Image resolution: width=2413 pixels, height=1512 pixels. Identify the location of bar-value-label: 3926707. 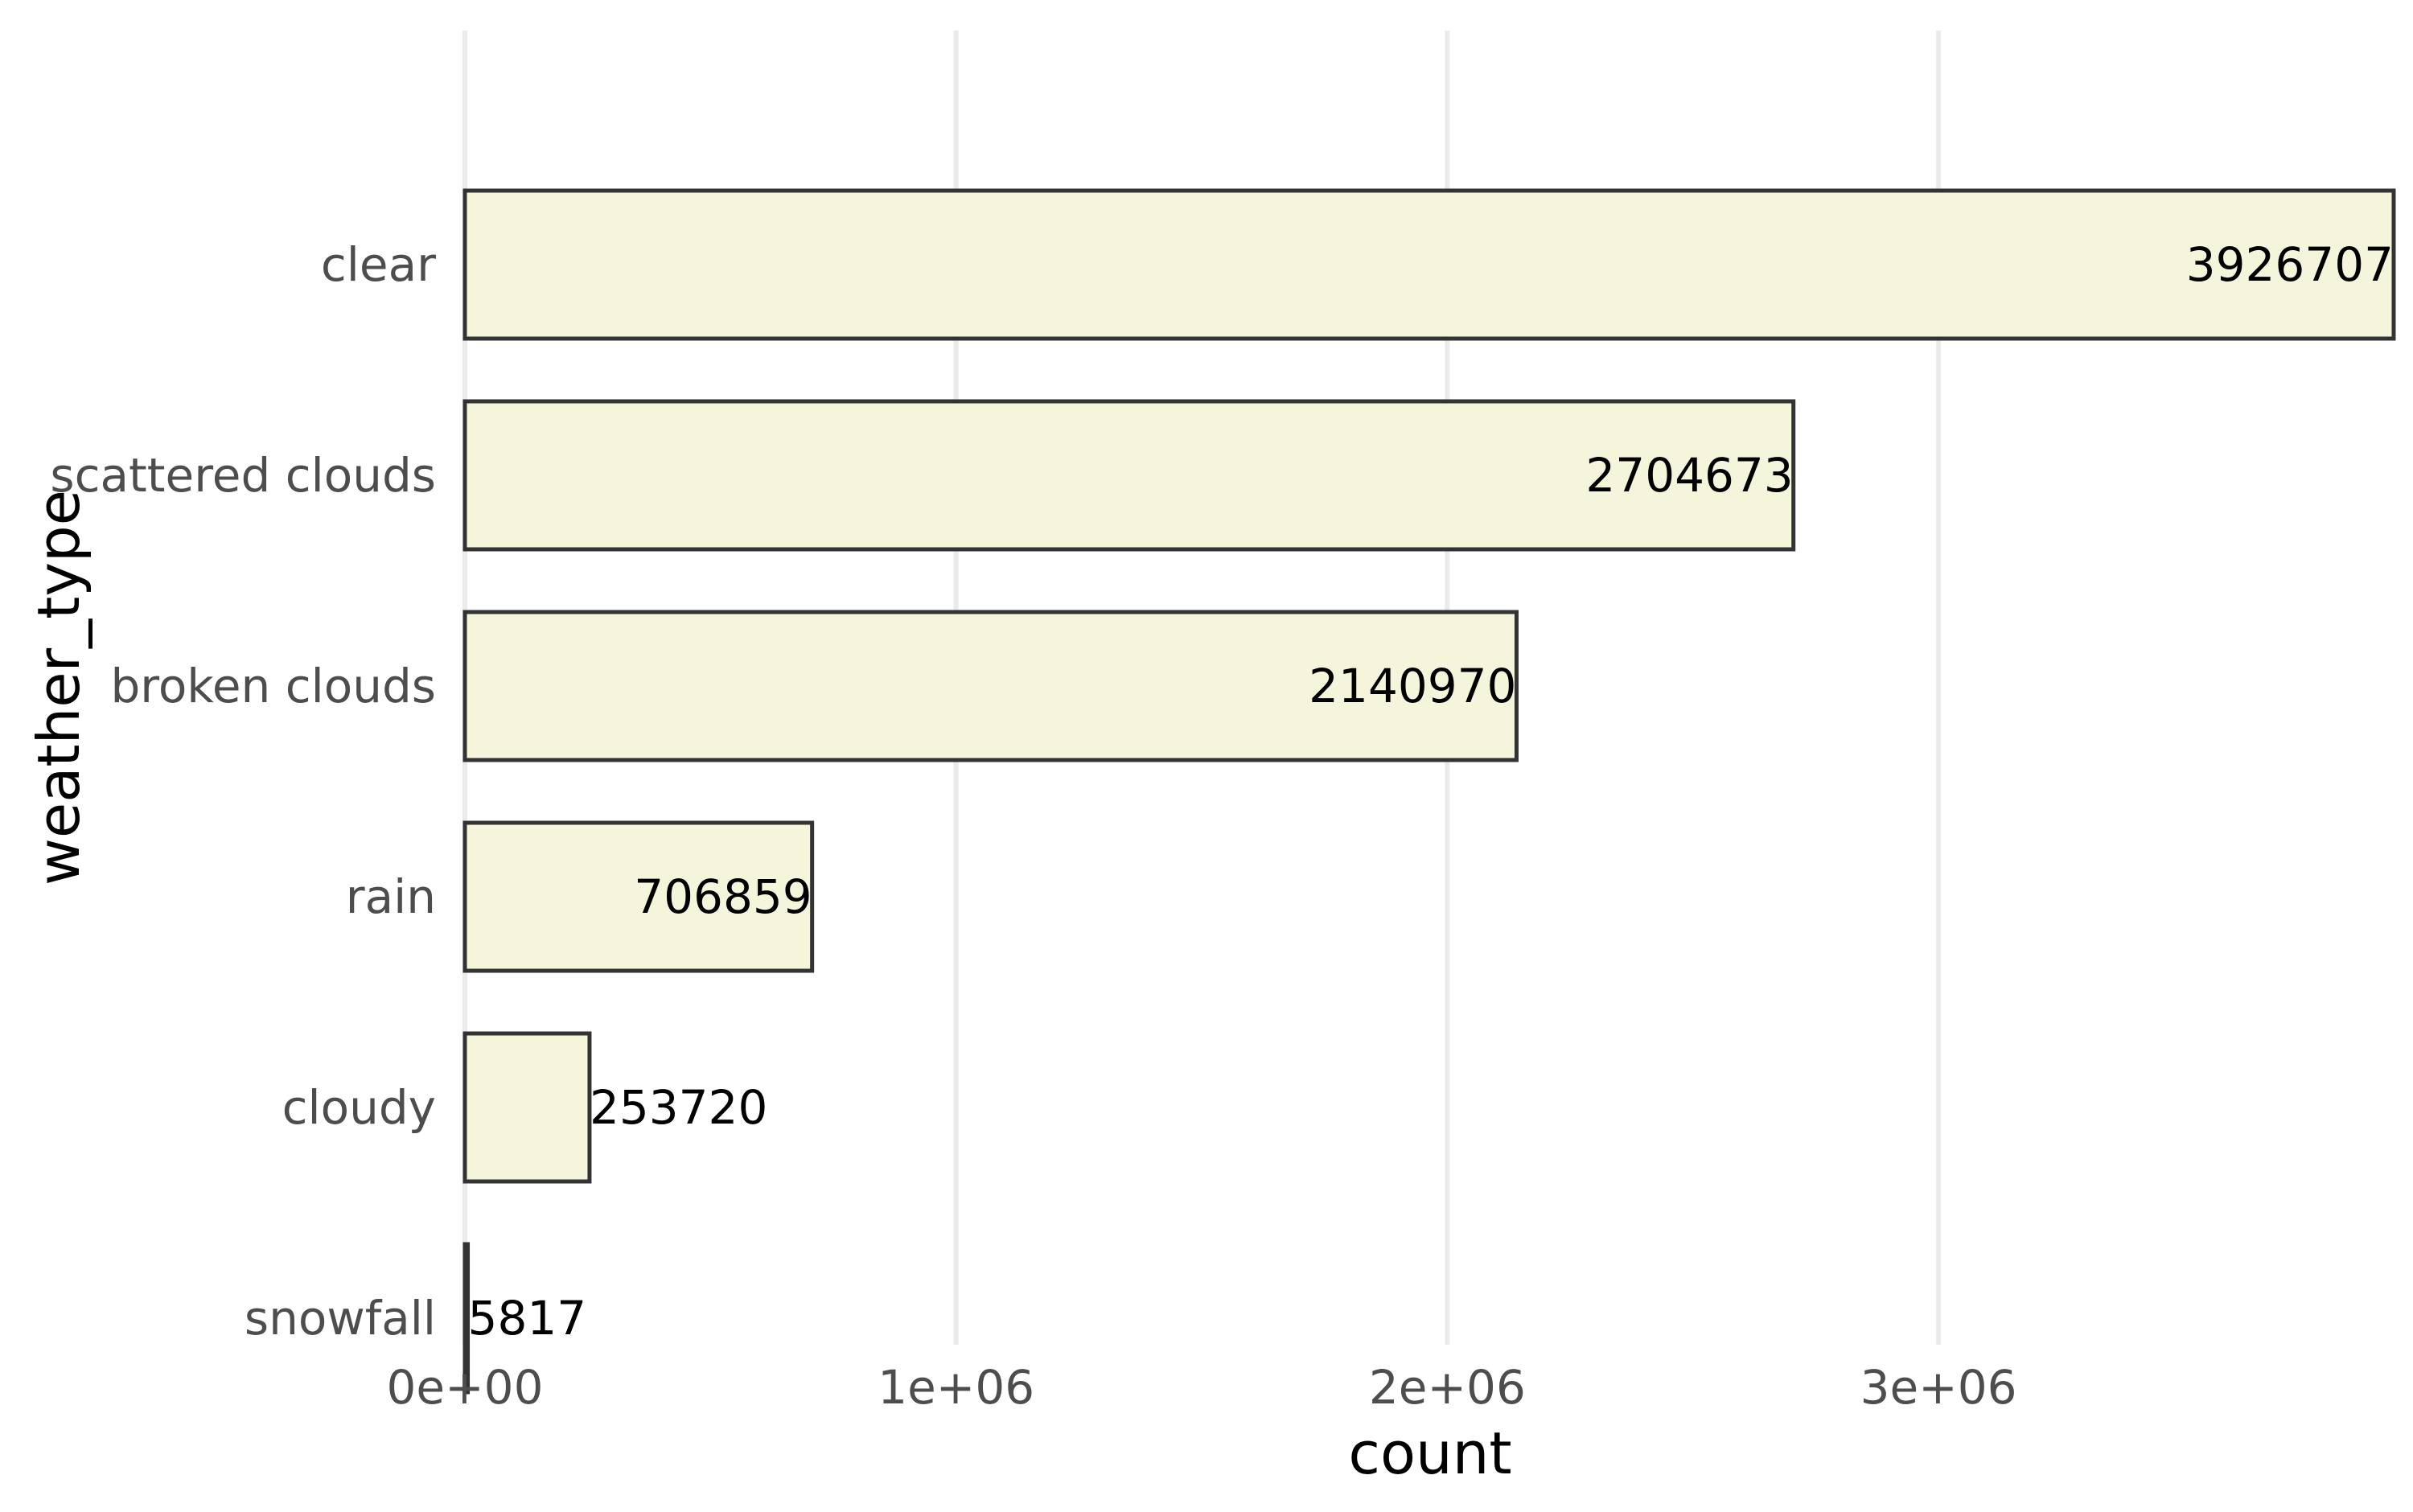
(2290, 265).